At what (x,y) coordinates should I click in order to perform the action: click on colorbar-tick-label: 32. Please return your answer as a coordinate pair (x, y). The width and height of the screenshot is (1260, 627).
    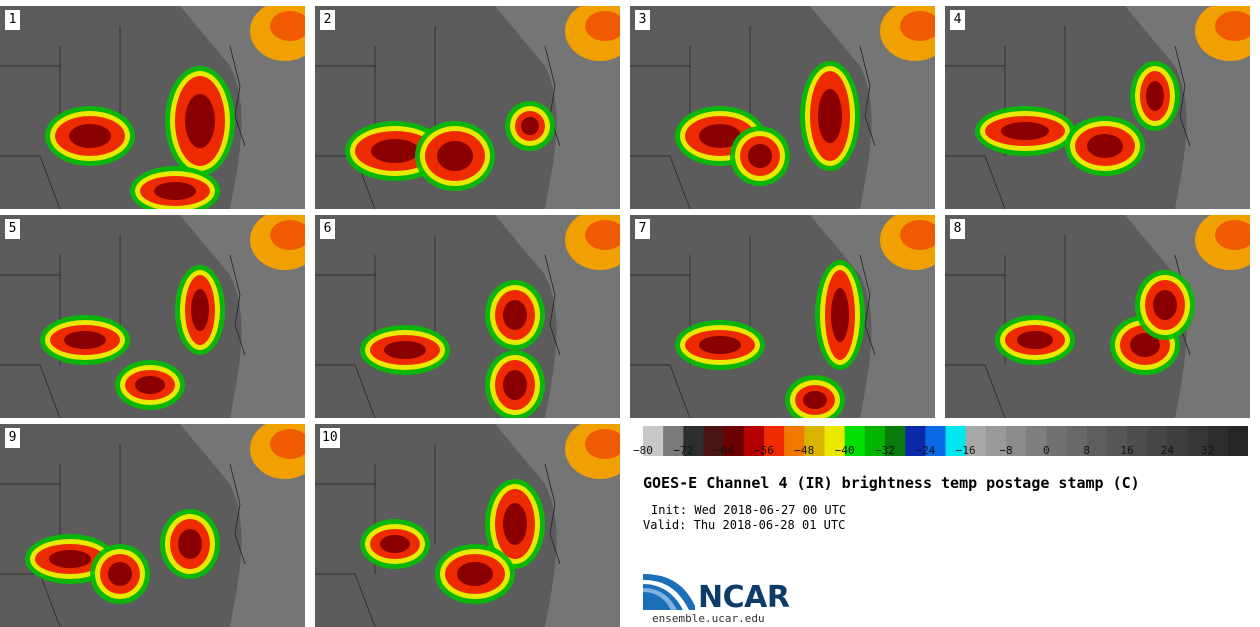
    Looking at the image, I should click on (1208, 450).